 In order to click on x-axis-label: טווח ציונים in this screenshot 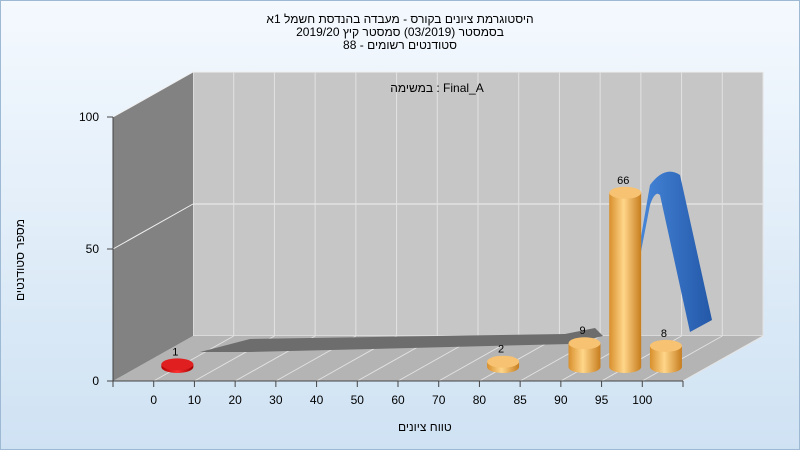, I will do `click(425, 427)`.